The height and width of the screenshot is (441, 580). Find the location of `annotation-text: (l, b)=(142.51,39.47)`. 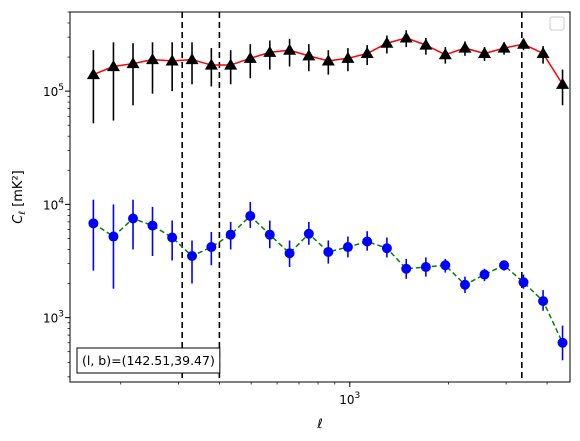

annotation-text: (l, b)=(142.51,39.47) is located at coordinates (148, 360).